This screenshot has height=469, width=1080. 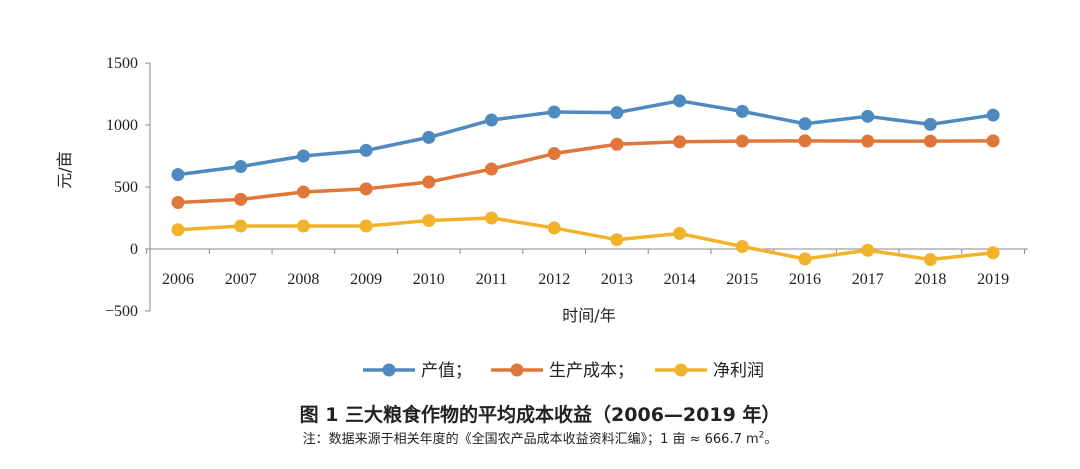 What do you see at coordinates (122, 63) in the screenshot?
I see `y-tick-label: 1500` at bounding box center [122, 63].